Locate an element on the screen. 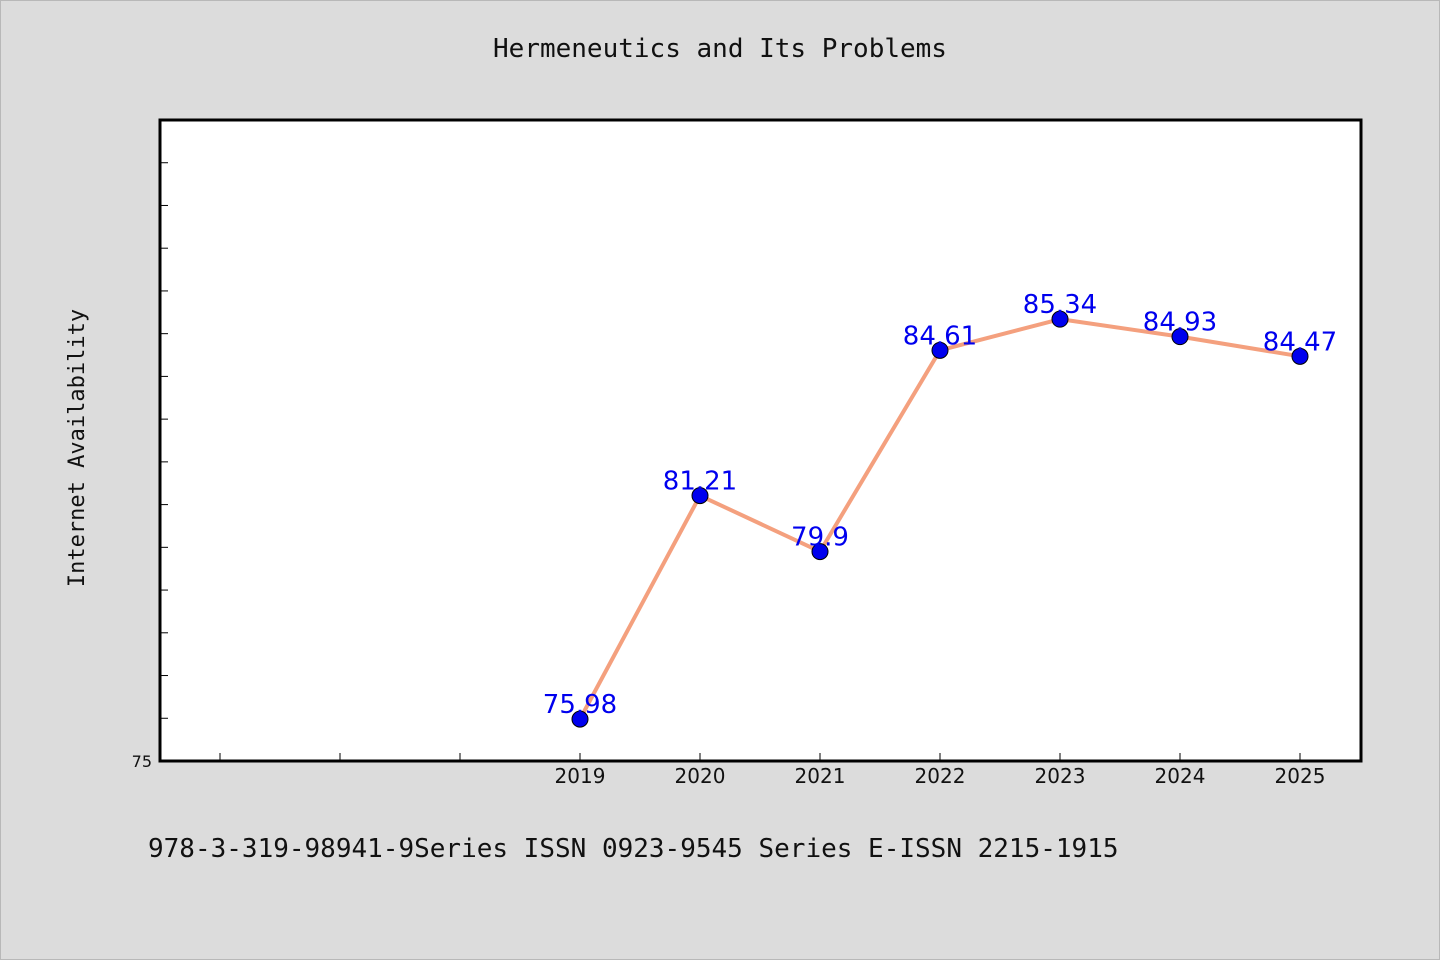 The height and width of the screenshot is (960, 1440). chart-title: Hermeneutics and Its Problems is located at coordinates (720, 49).